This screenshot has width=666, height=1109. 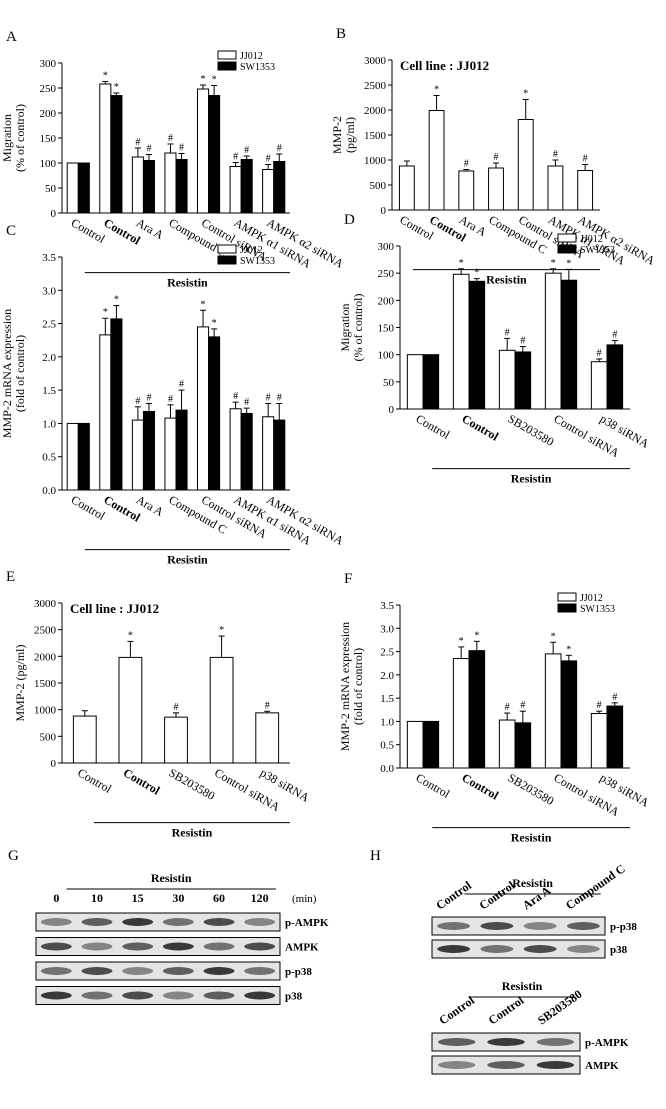 I want to click on x-tick-label: Control, so click(x=88, y=230).